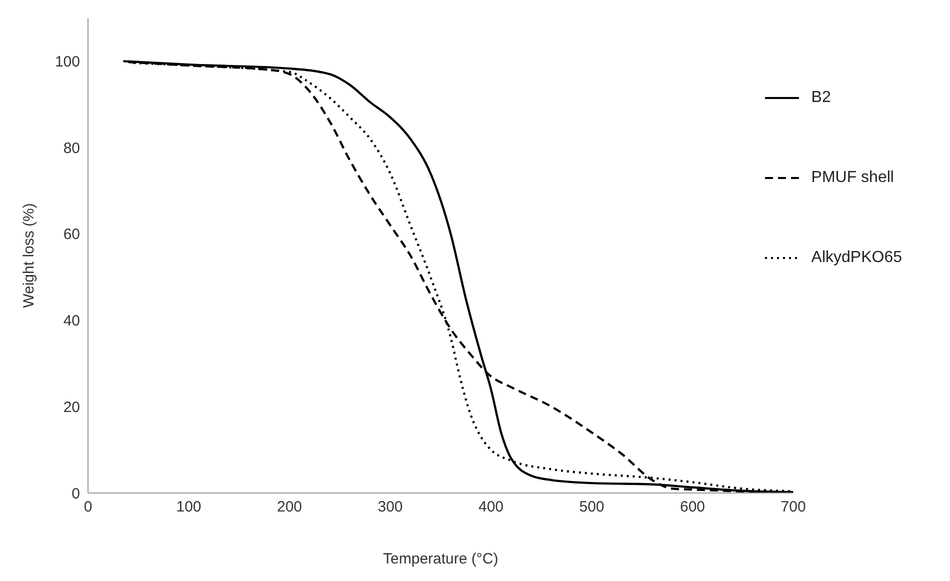 The image size is (950, 581). I want to click on x-tick-label: 400, so click(491, 507).